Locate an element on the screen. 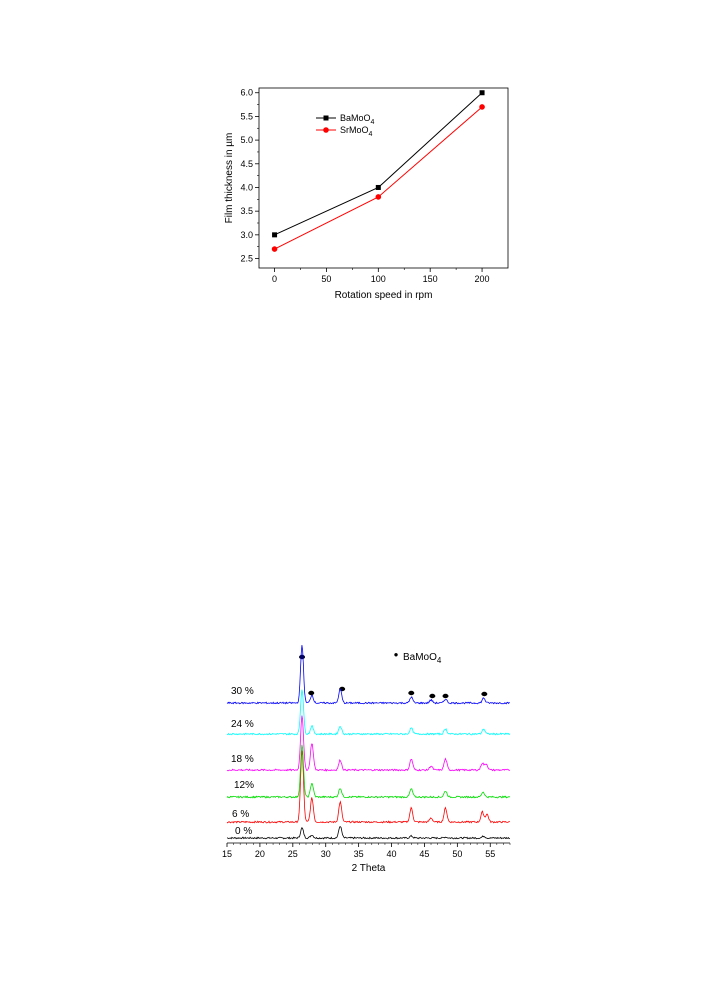 The image size is (725, 989). x-tick-label: 55 is located at coordinates (490, 854).